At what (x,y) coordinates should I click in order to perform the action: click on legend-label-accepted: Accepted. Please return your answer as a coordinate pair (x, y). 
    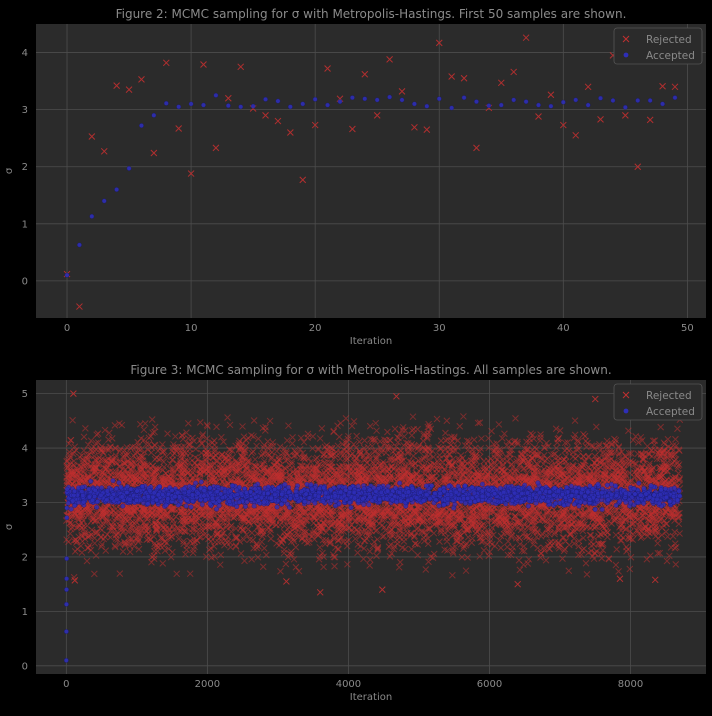
    Looking at the image, I should click on (670, 56).